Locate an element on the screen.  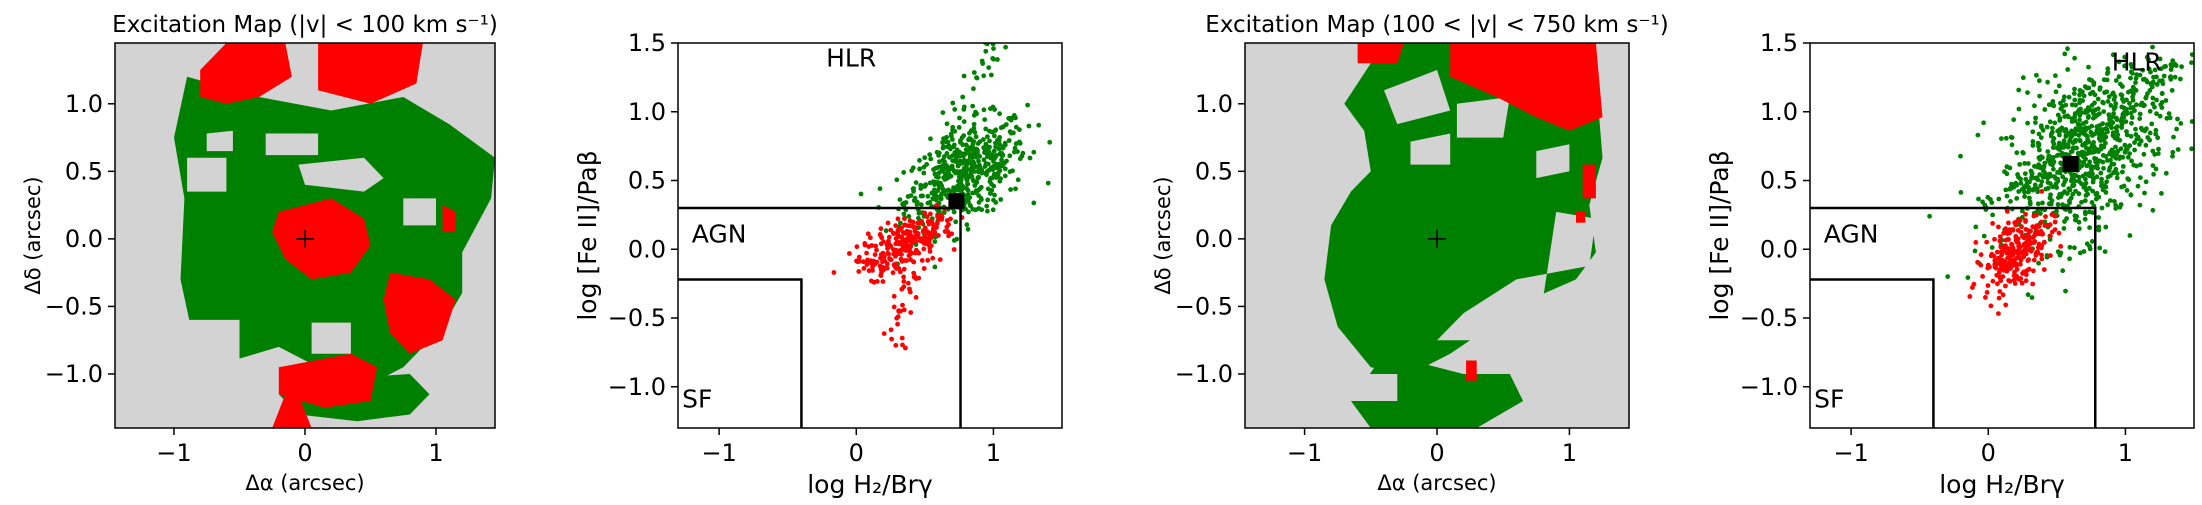
region-label-agn: AGN is located at coordinates (719, 233).